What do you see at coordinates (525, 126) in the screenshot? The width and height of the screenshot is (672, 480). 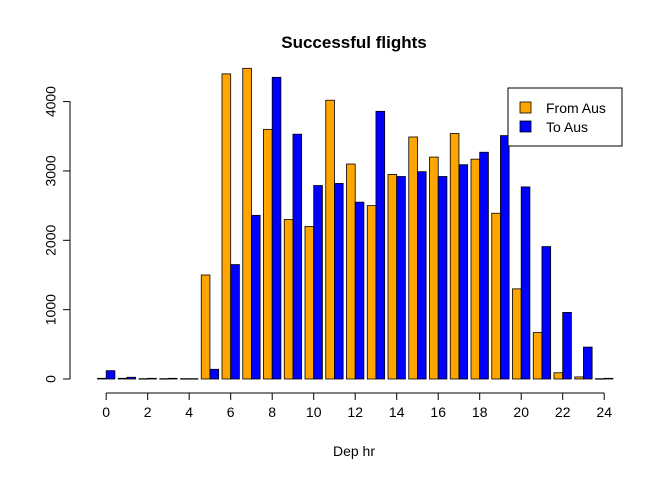 I see `legend-swatch-to-aus` at bounding box center [525, 126].